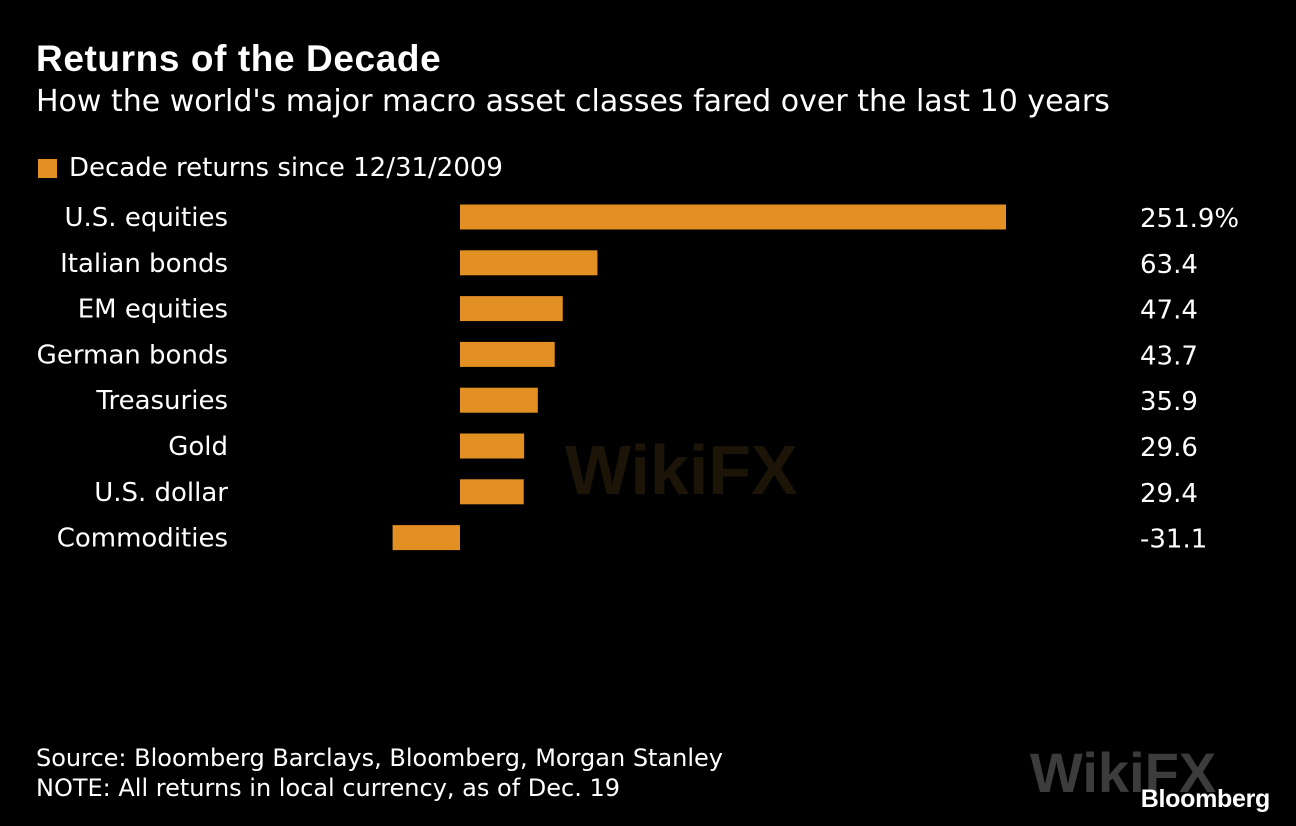 Image resolution: width=1296 pixels, height=826 pixels. Describe the element at coordinates (239, 58) in the screenshot. I see `chart-title: Returns of the Decade` at that location.